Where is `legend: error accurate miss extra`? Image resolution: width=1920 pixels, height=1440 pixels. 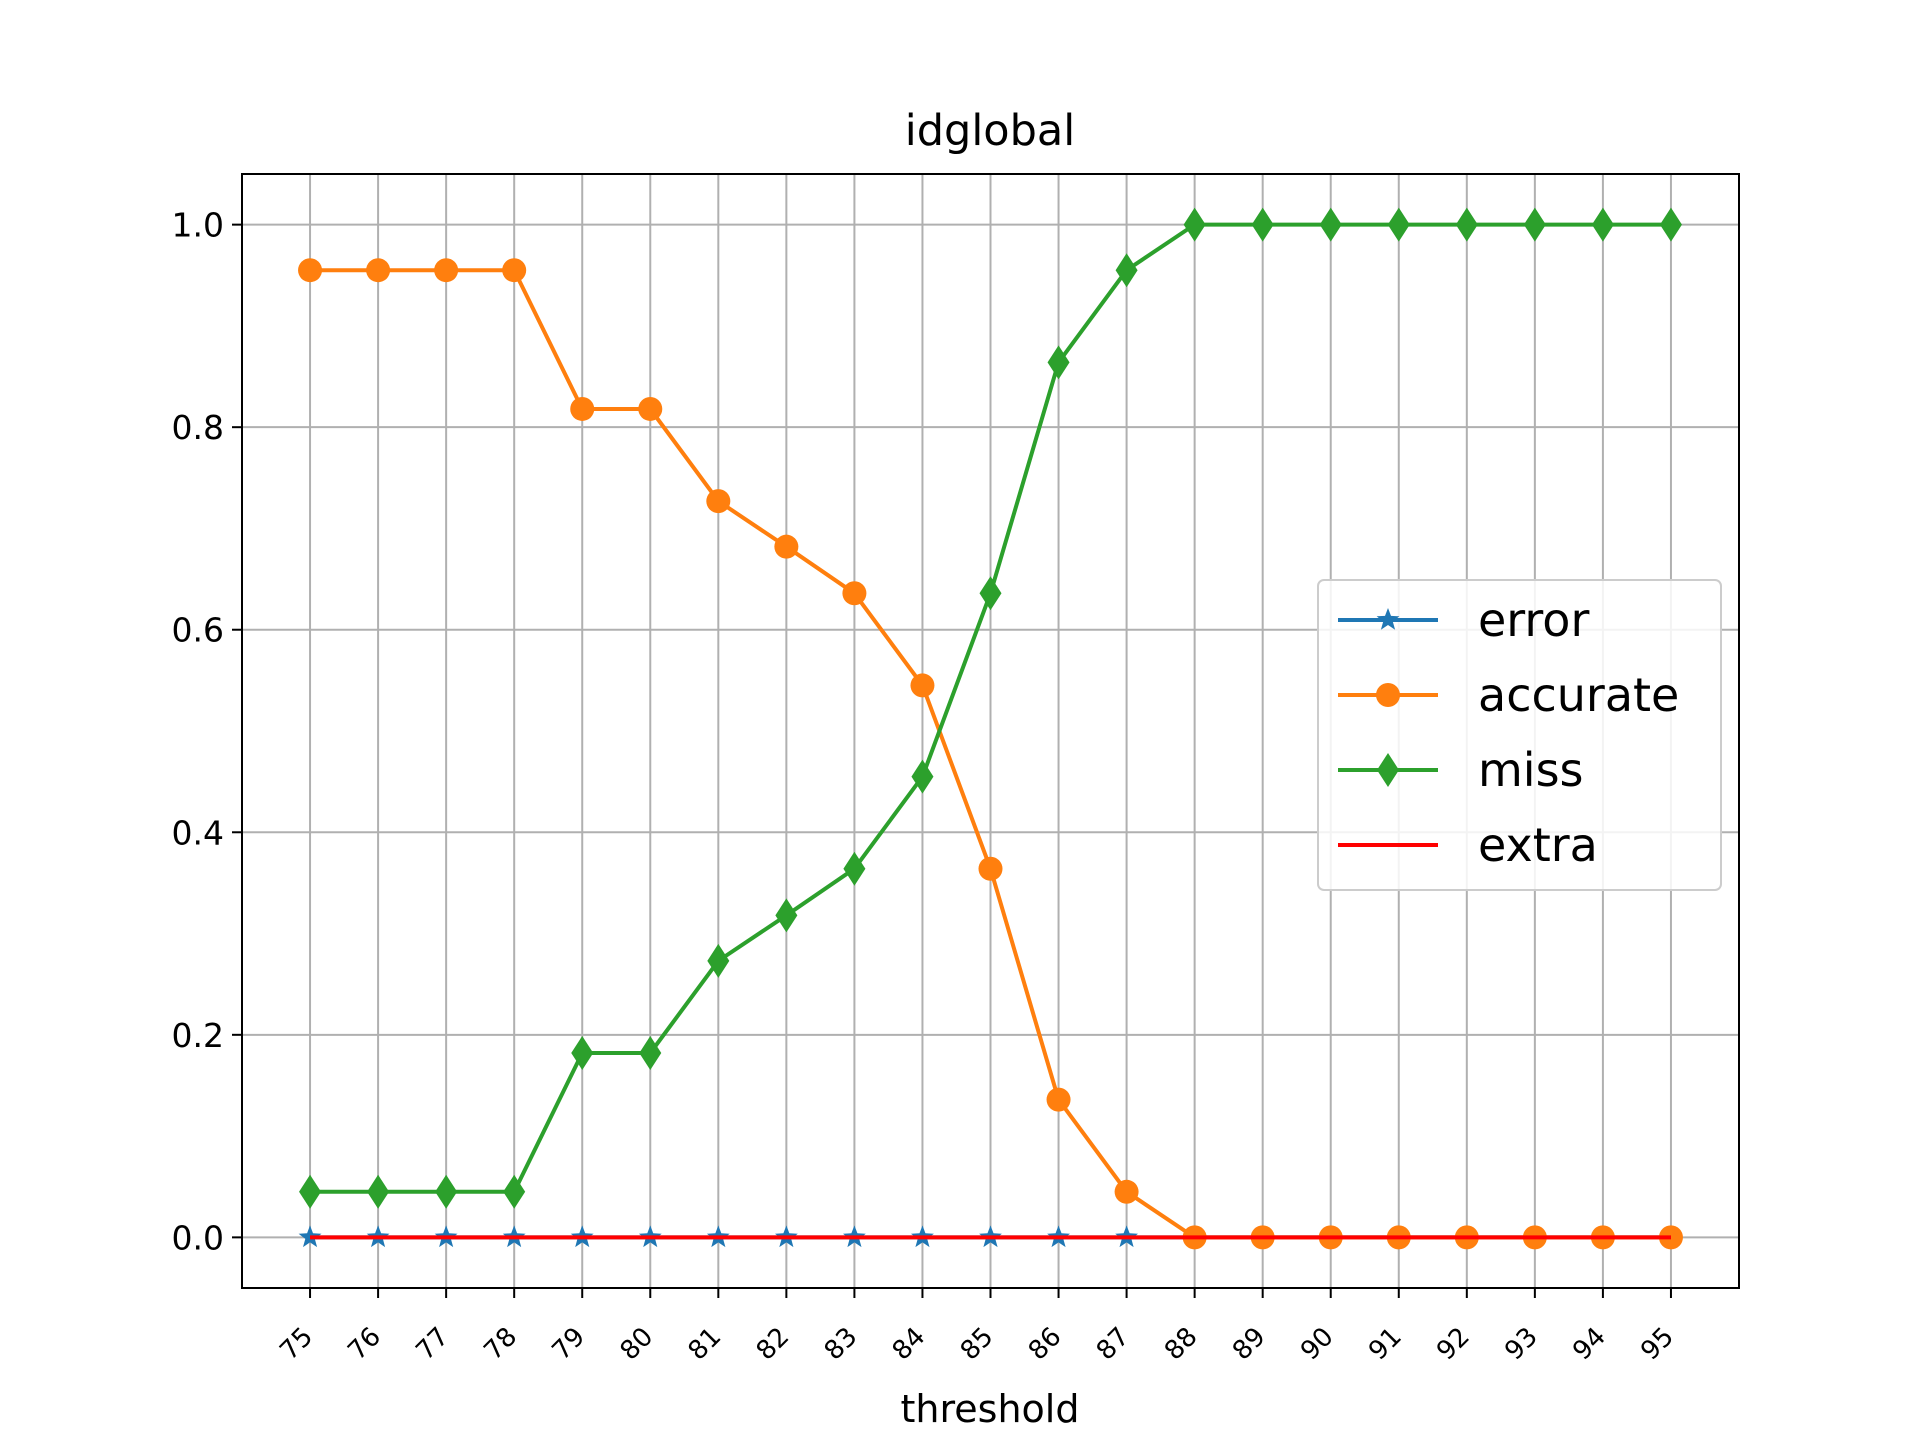
legend: error accurate miss extra is located at coordinates (1519, 735).